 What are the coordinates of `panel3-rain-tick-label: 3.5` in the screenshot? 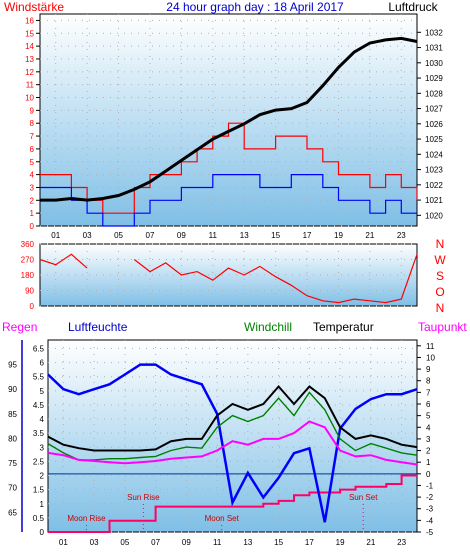 It's located at (39, 433).